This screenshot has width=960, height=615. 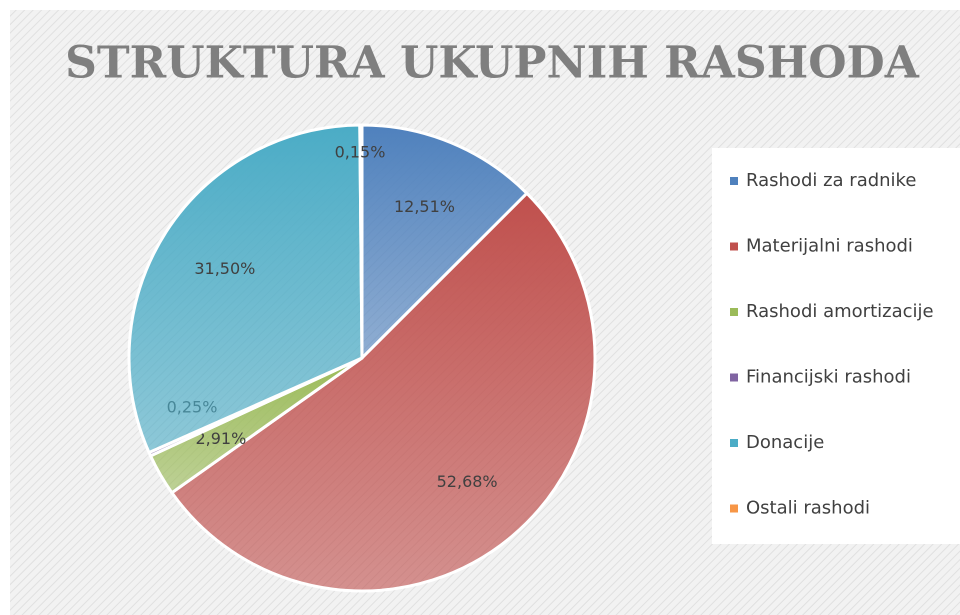 I want to click on data-label: 31,50%, so click(x=224, y=268).